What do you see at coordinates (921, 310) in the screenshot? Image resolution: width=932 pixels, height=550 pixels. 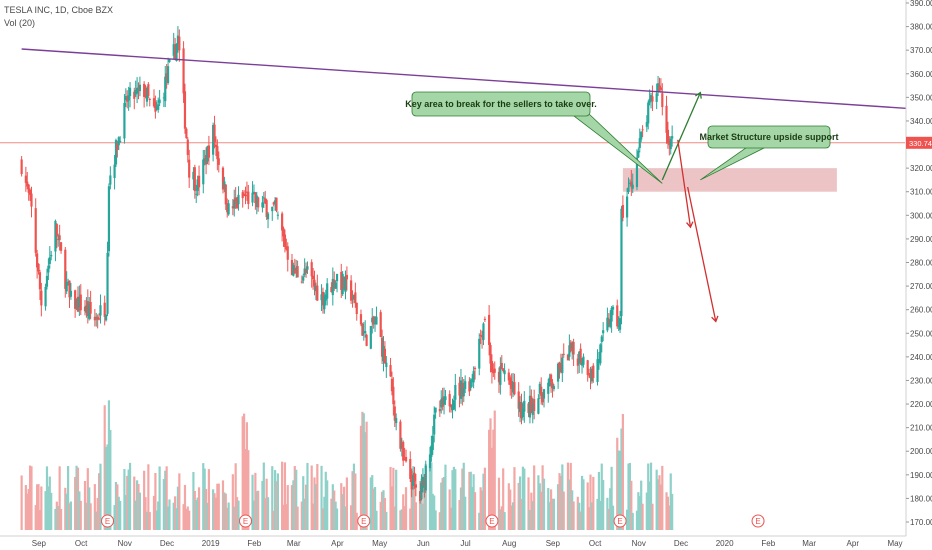 I see `price-tick-label: 260.00` at bounding box center [921, 310].